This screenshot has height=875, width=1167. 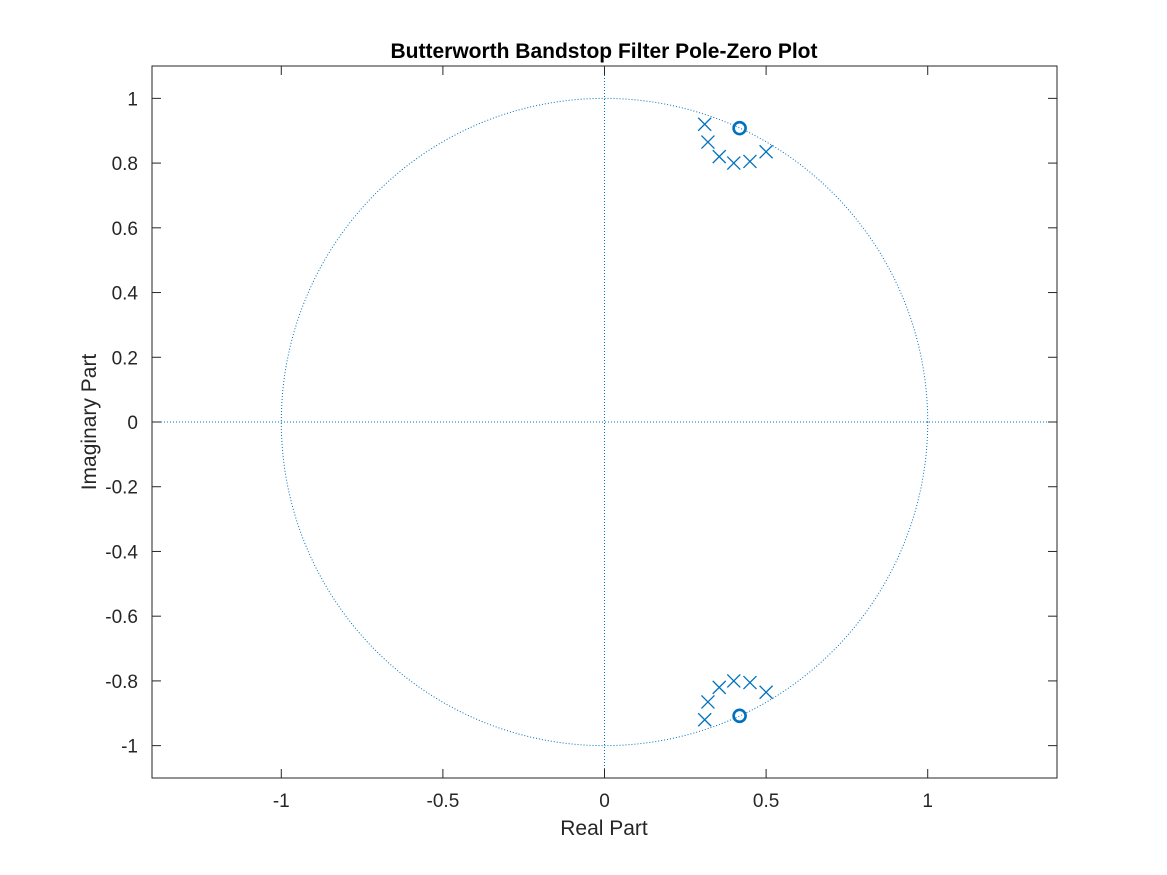 What do you see at coordinates (132, 423) in the screenshot?
I see `y-tick-label: 0` at bounding box center [132, 423].